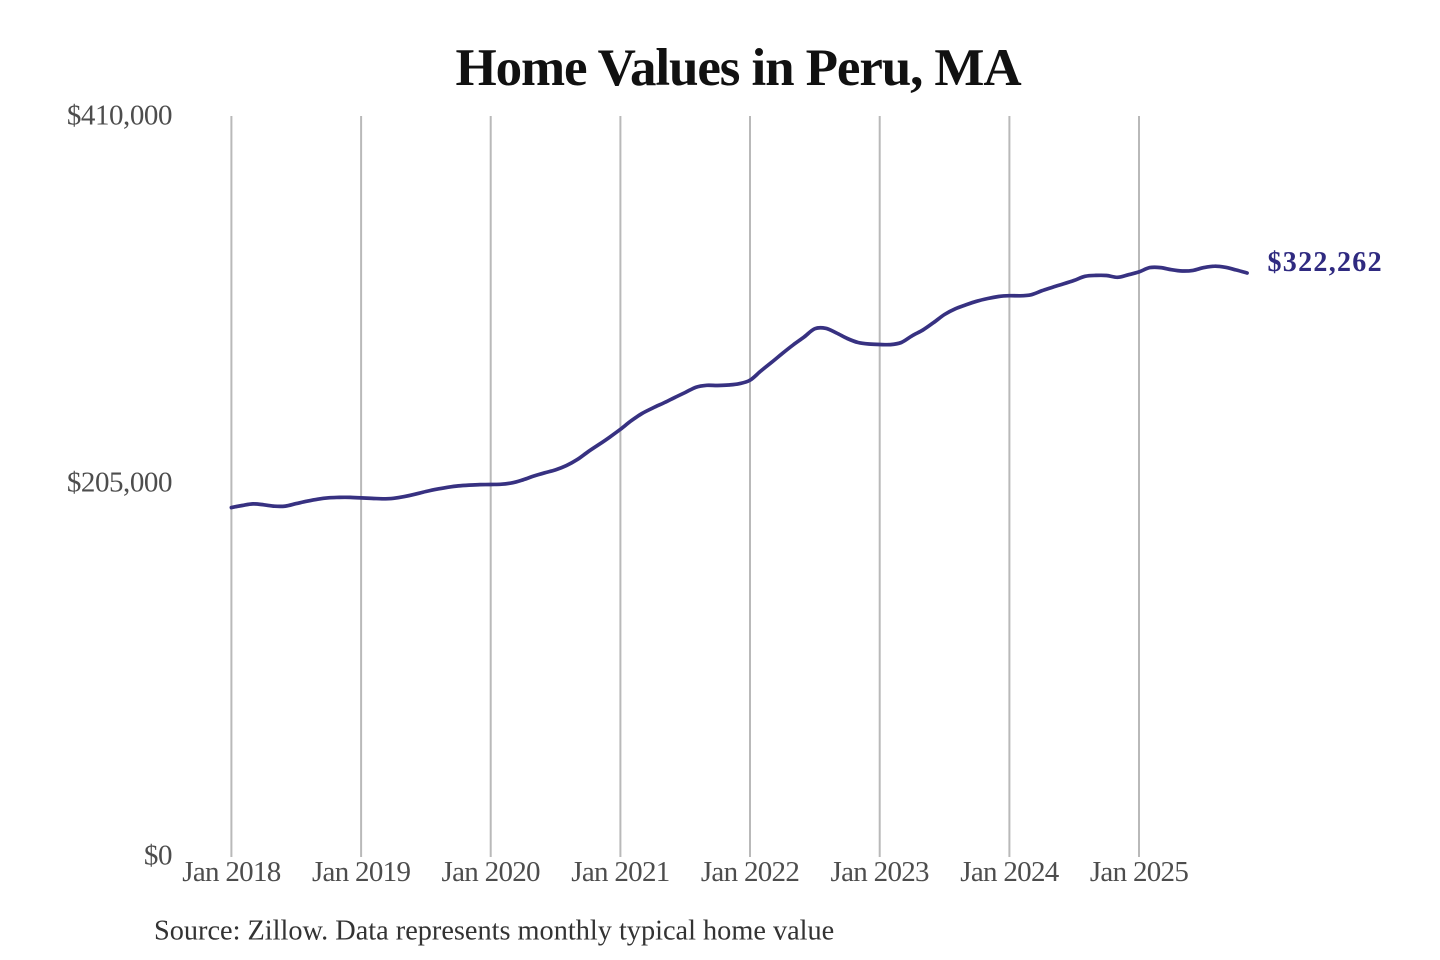 This screenshot has height=960, width=1440. I want to click on svg-text: $0, so click(158, 856).